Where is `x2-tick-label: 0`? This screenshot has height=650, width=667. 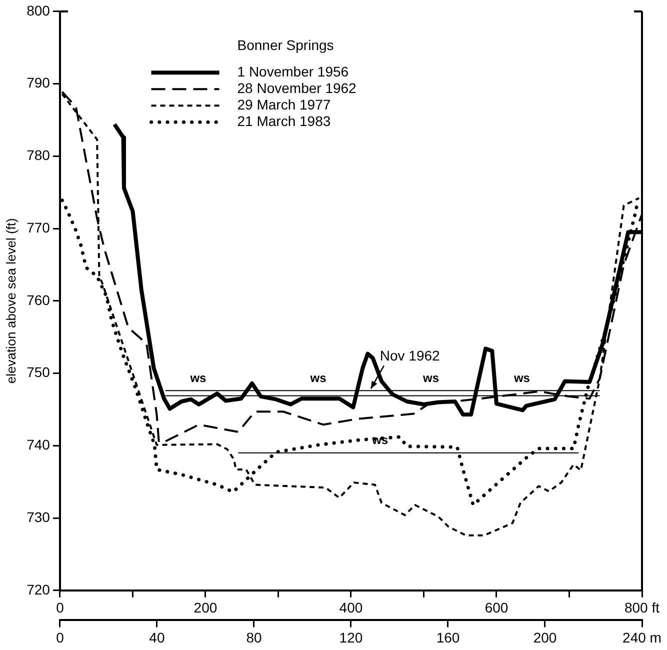 x2-tick-label: 0 is located at coordinates (60, 637).